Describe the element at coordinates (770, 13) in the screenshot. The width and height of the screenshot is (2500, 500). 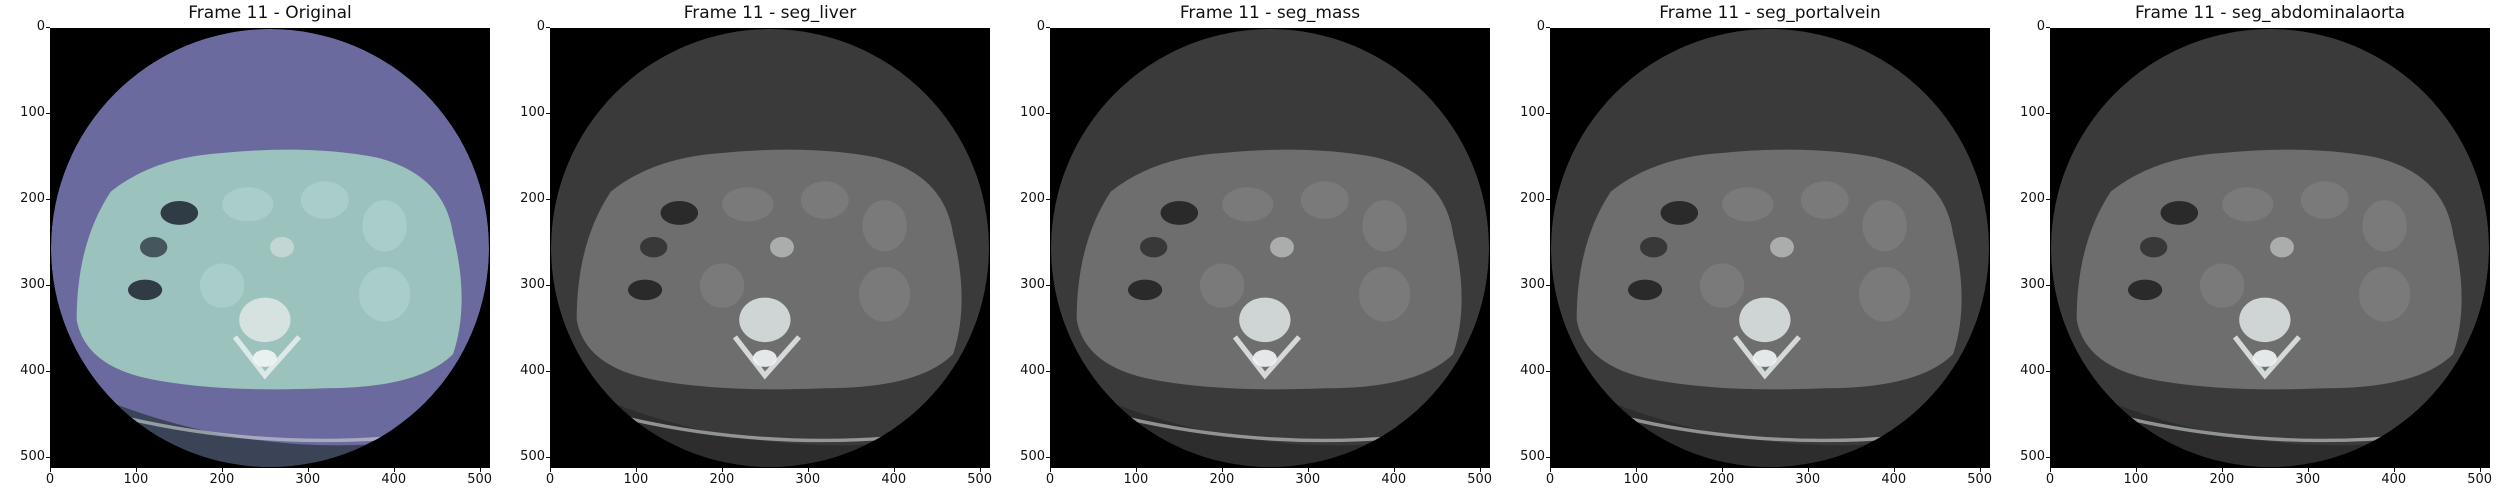
I see `panel-title: Frame 11 - seg_liver` at that location.